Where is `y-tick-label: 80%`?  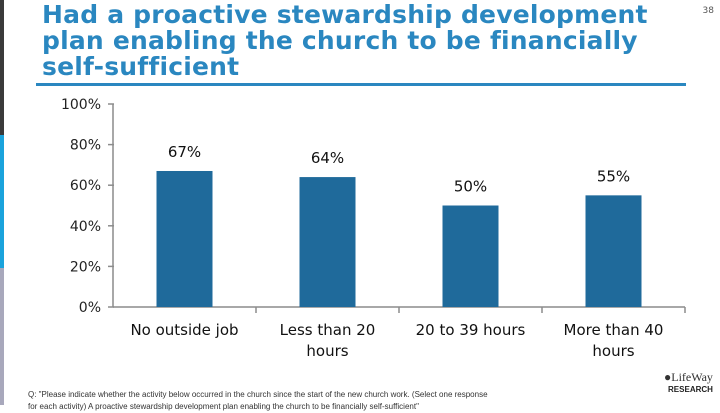
y-tick-label: 80% is located at coordinates (85, 146).